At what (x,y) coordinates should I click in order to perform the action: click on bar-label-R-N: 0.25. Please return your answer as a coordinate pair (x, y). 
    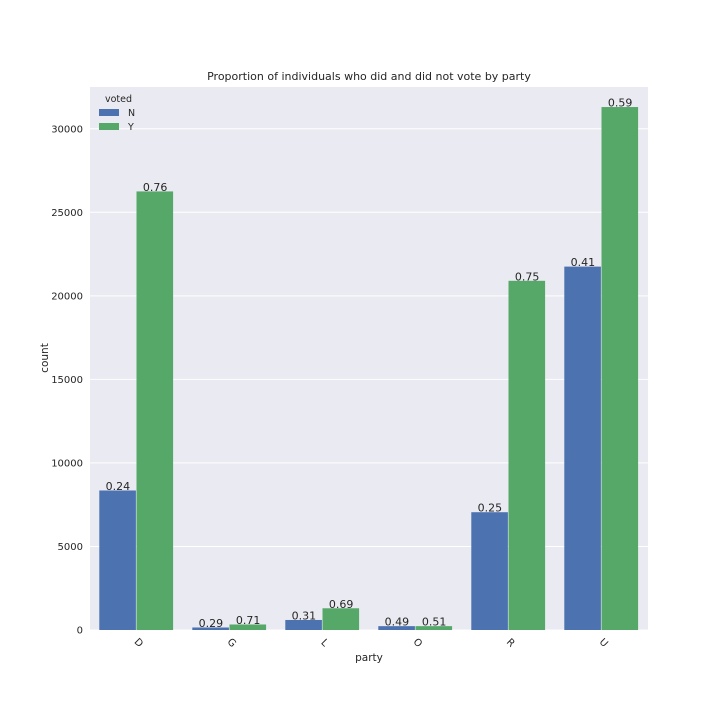
    Looking at the image, I should click on (490, 508).